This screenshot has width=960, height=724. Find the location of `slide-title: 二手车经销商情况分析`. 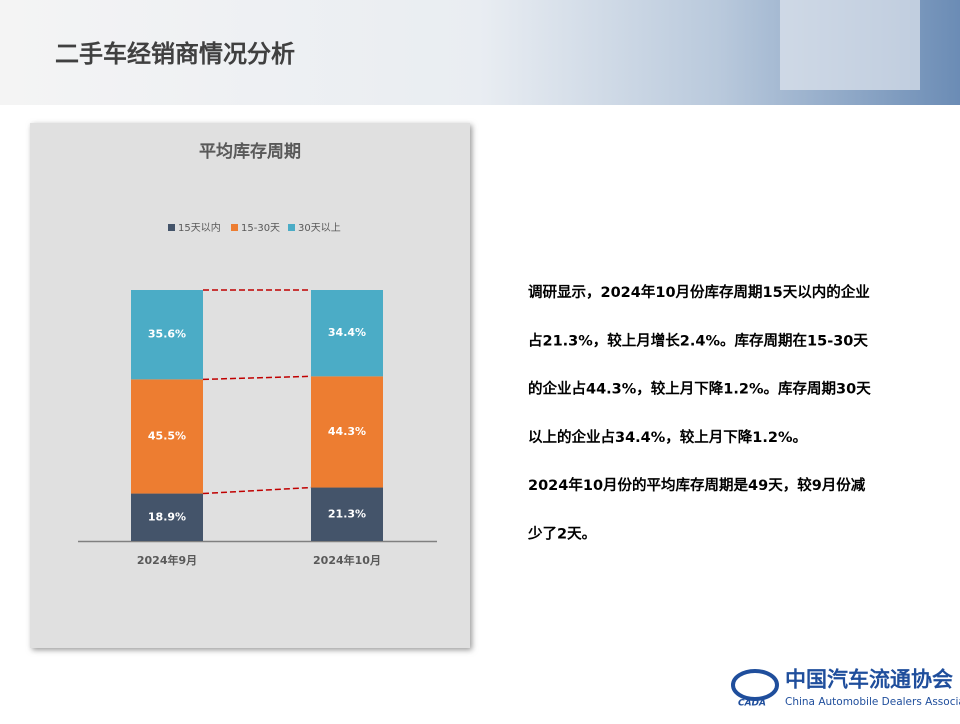

slide-title: 二手车经销商情况分析 is located at coordinates (175, 54).